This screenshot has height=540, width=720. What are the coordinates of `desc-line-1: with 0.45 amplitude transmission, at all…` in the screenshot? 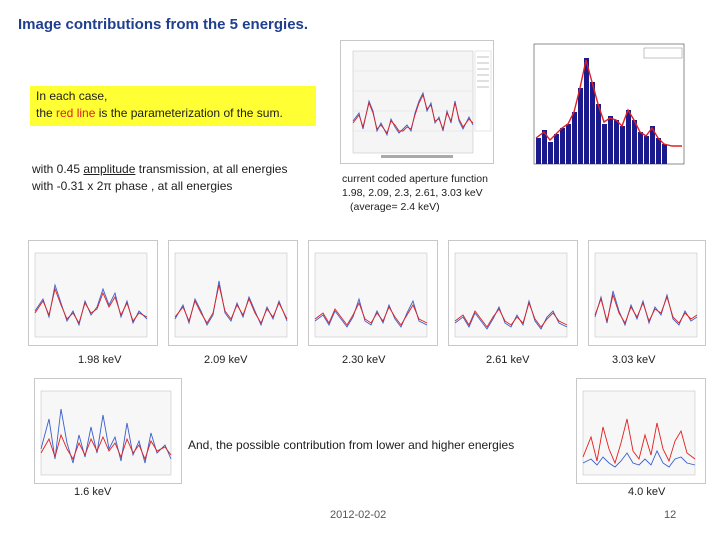 It's located at (159, 169).